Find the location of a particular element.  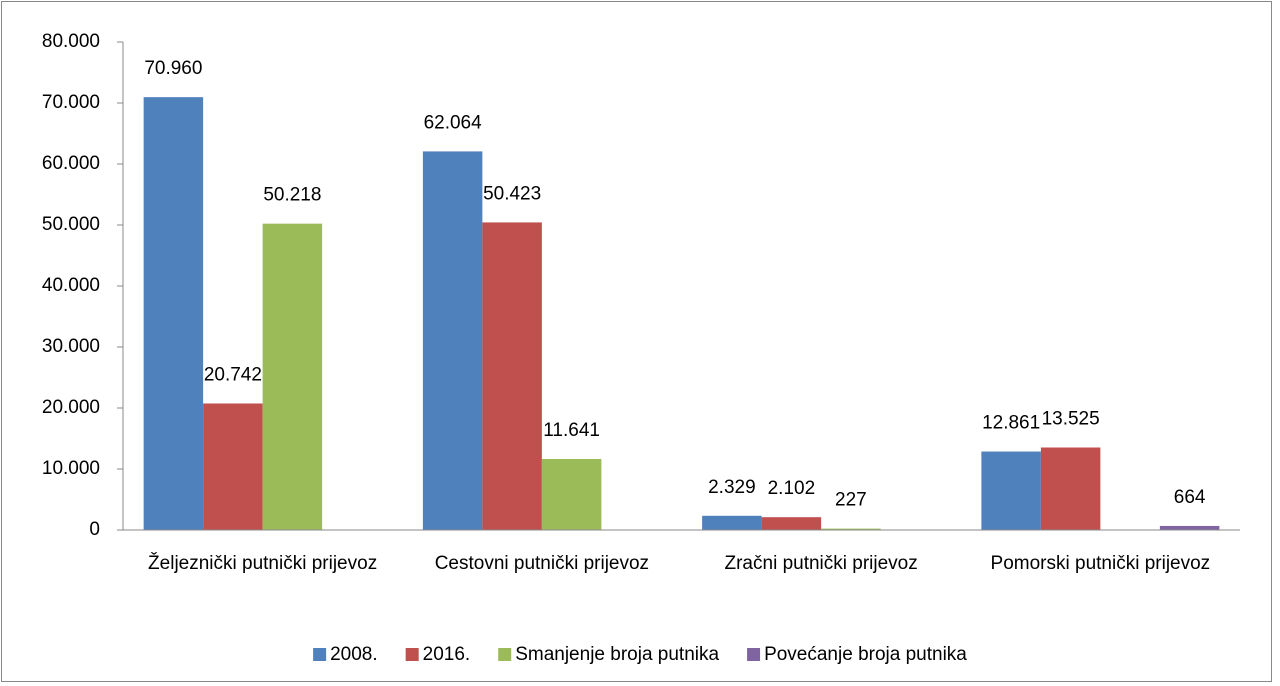

data-label: 50.218 is located at coordinates (292, 195).